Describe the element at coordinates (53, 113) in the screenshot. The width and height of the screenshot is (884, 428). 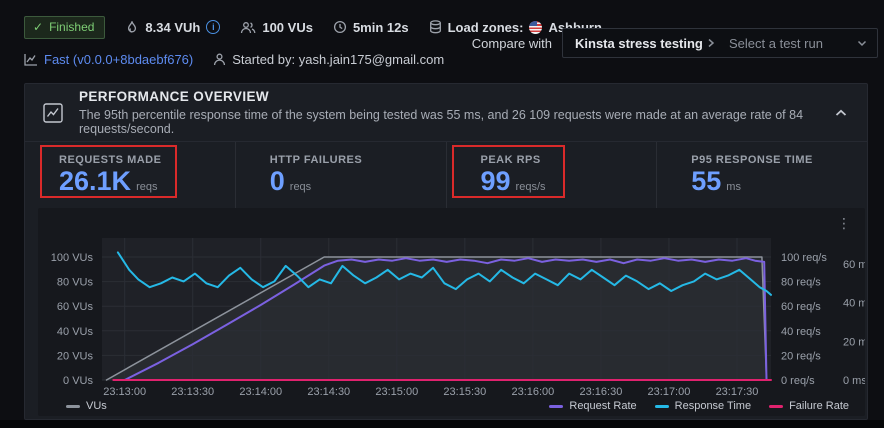
I see `line-chart-icon` at that location.